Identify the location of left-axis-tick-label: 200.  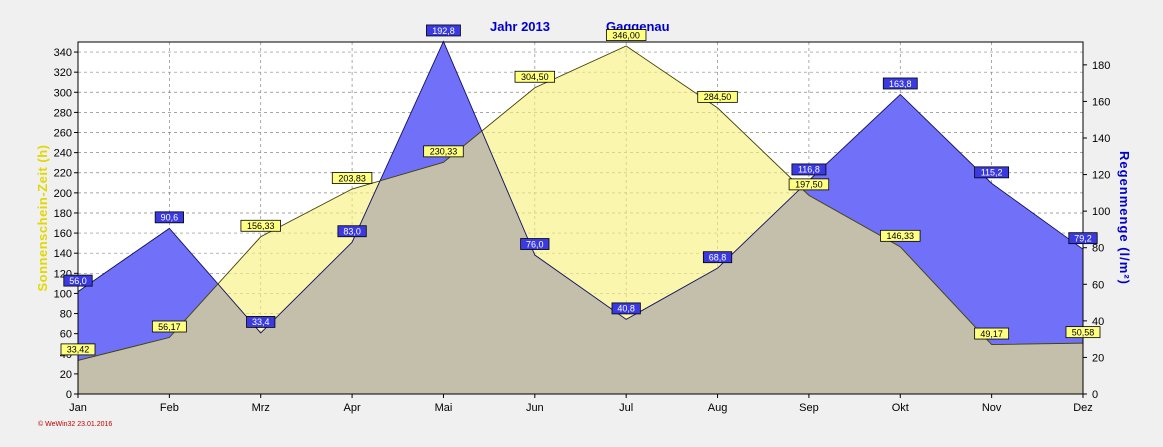
(63, 194).